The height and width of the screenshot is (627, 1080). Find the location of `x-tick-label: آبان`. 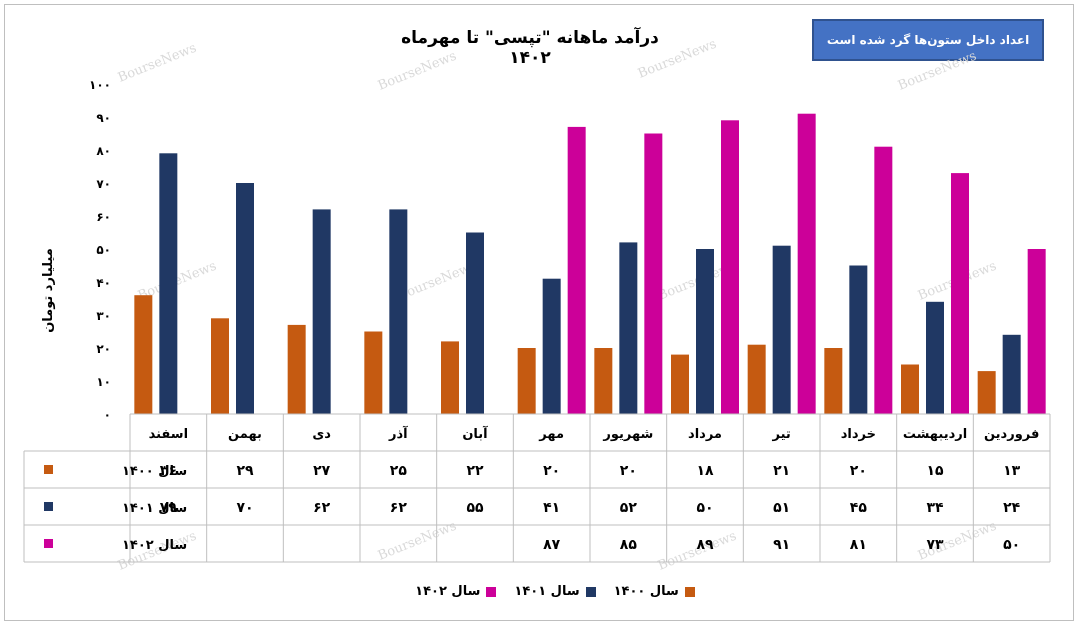

x-tick-label: آبان is located at coordinates (475, 433).